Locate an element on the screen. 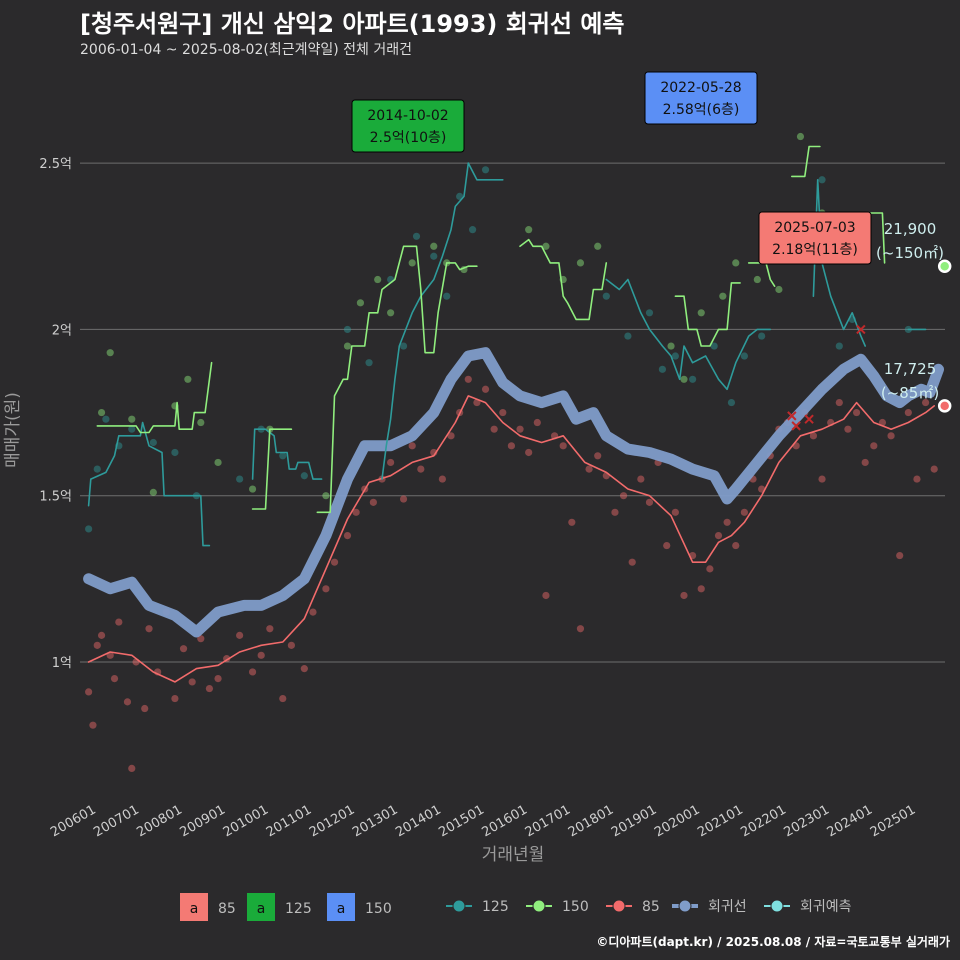  end-label-value: 17,725 is located at coordinates (910, 369).